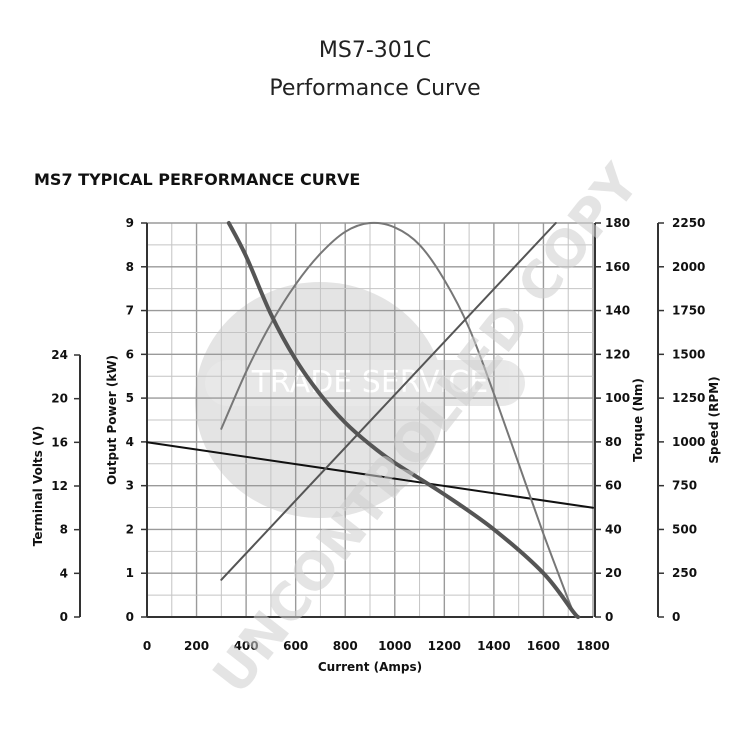 The width and height of the screenshot is (750, 750). Describe the element at coordinates (684, 573) in the screenshot. I see `speed-tick-label: 250` at that location.